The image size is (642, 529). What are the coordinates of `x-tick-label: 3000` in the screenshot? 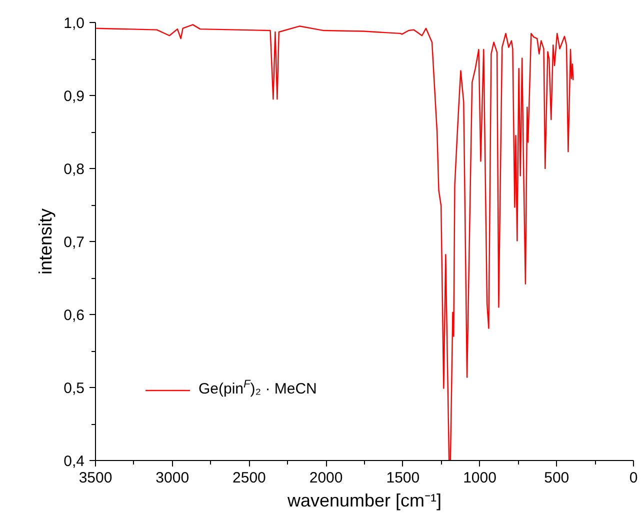 It's located at (173, 478).